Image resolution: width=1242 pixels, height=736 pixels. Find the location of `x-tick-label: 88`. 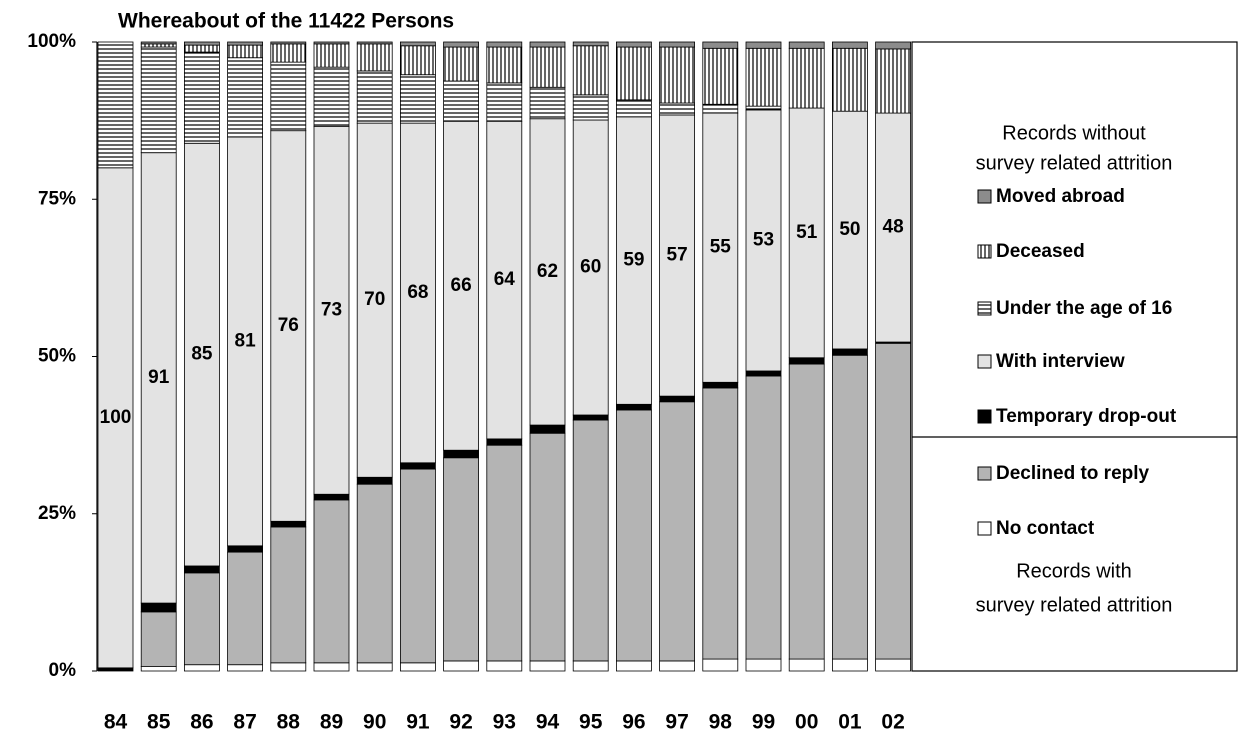

x-tick-label: 88 is located at coordinates (289, 722).